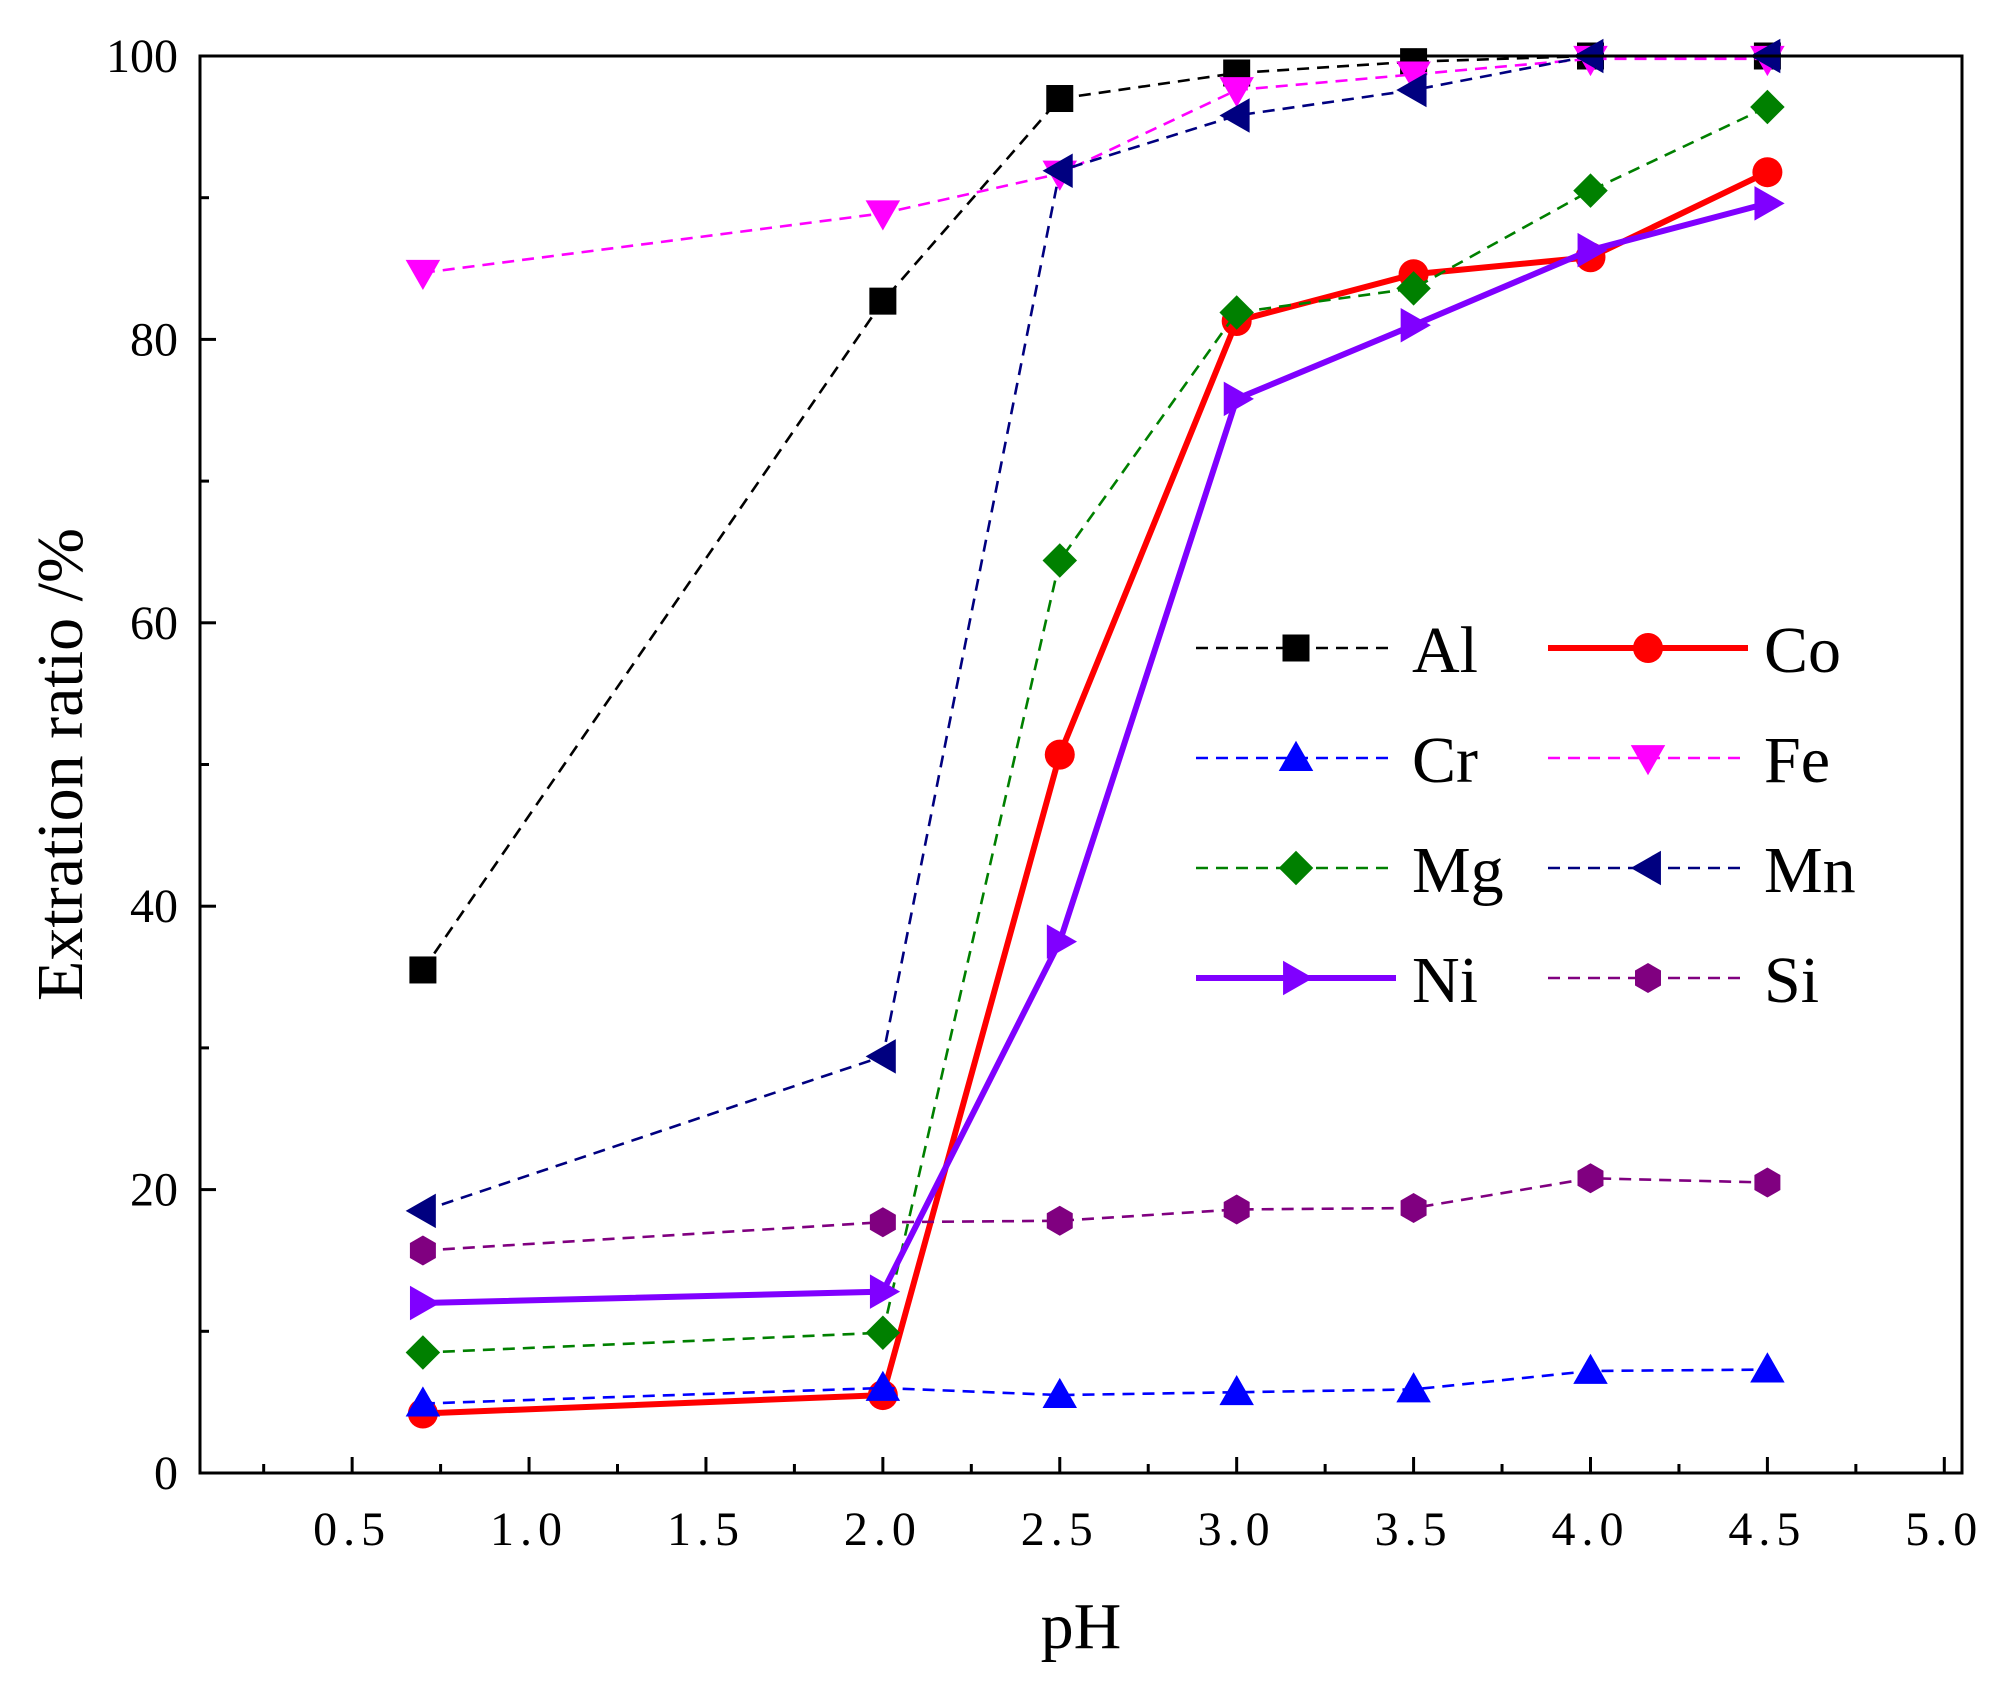  I want to click on y-tick-label: 40, so click(154, 906).